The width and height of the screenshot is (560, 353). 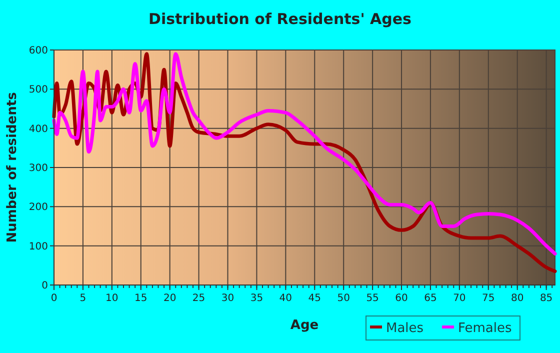 What do you see at coordinates (38, 90) in the screenshot?
I see `y-tick-label: 500` at bounding box center [38, 90].